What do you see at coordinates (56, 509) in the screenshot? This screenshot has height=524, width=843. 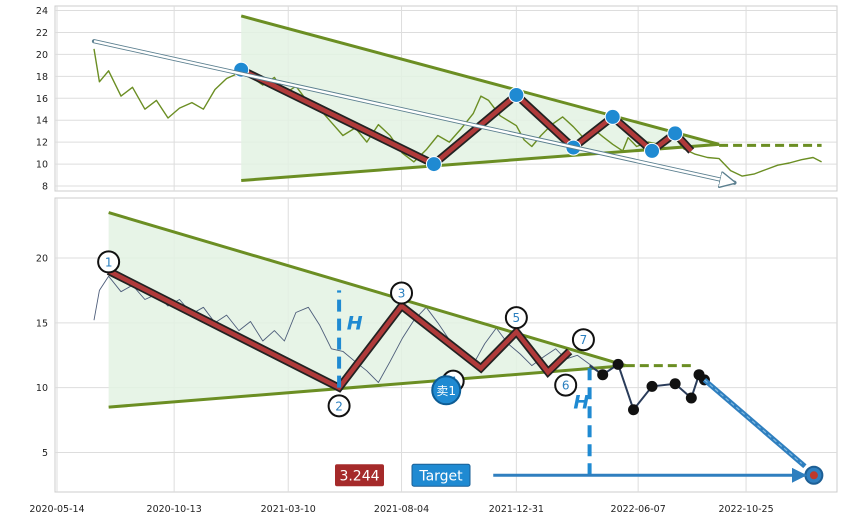 I see `x-tick-label: 2020-05-14` at bounding box center [56, 509].